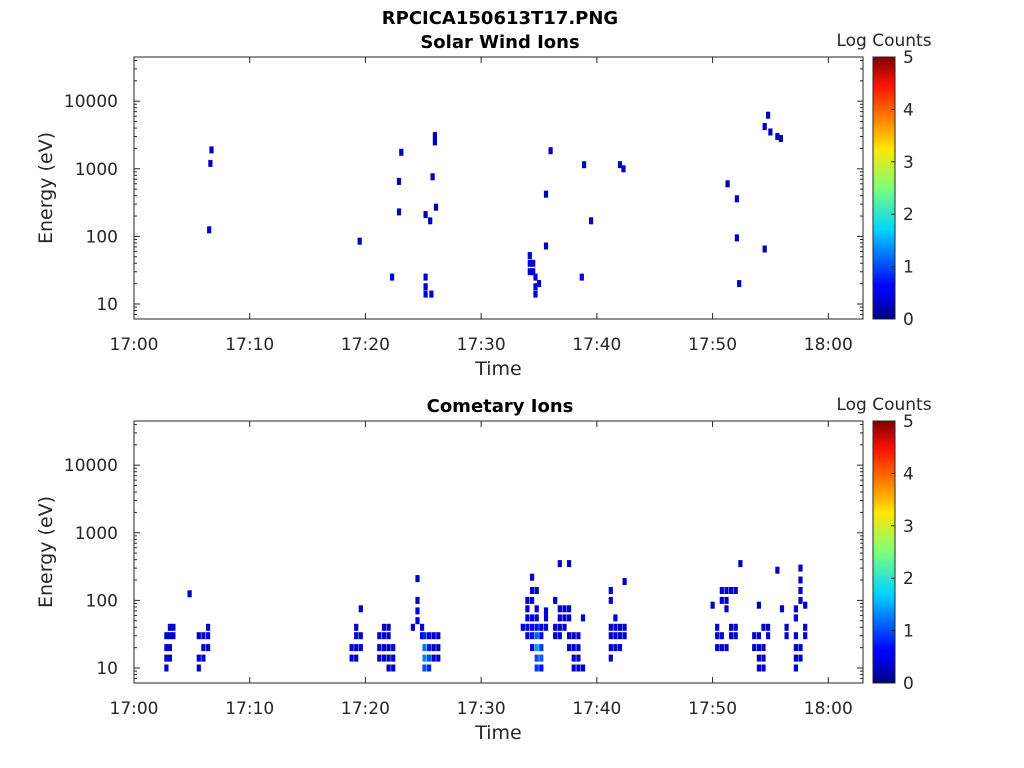 This screenshot has width=1024, height=768. What do you see at coordinates (908, 579) in the screenshot?
I see `colorbar-tick-label: 2` at bounding box center [908, 579].